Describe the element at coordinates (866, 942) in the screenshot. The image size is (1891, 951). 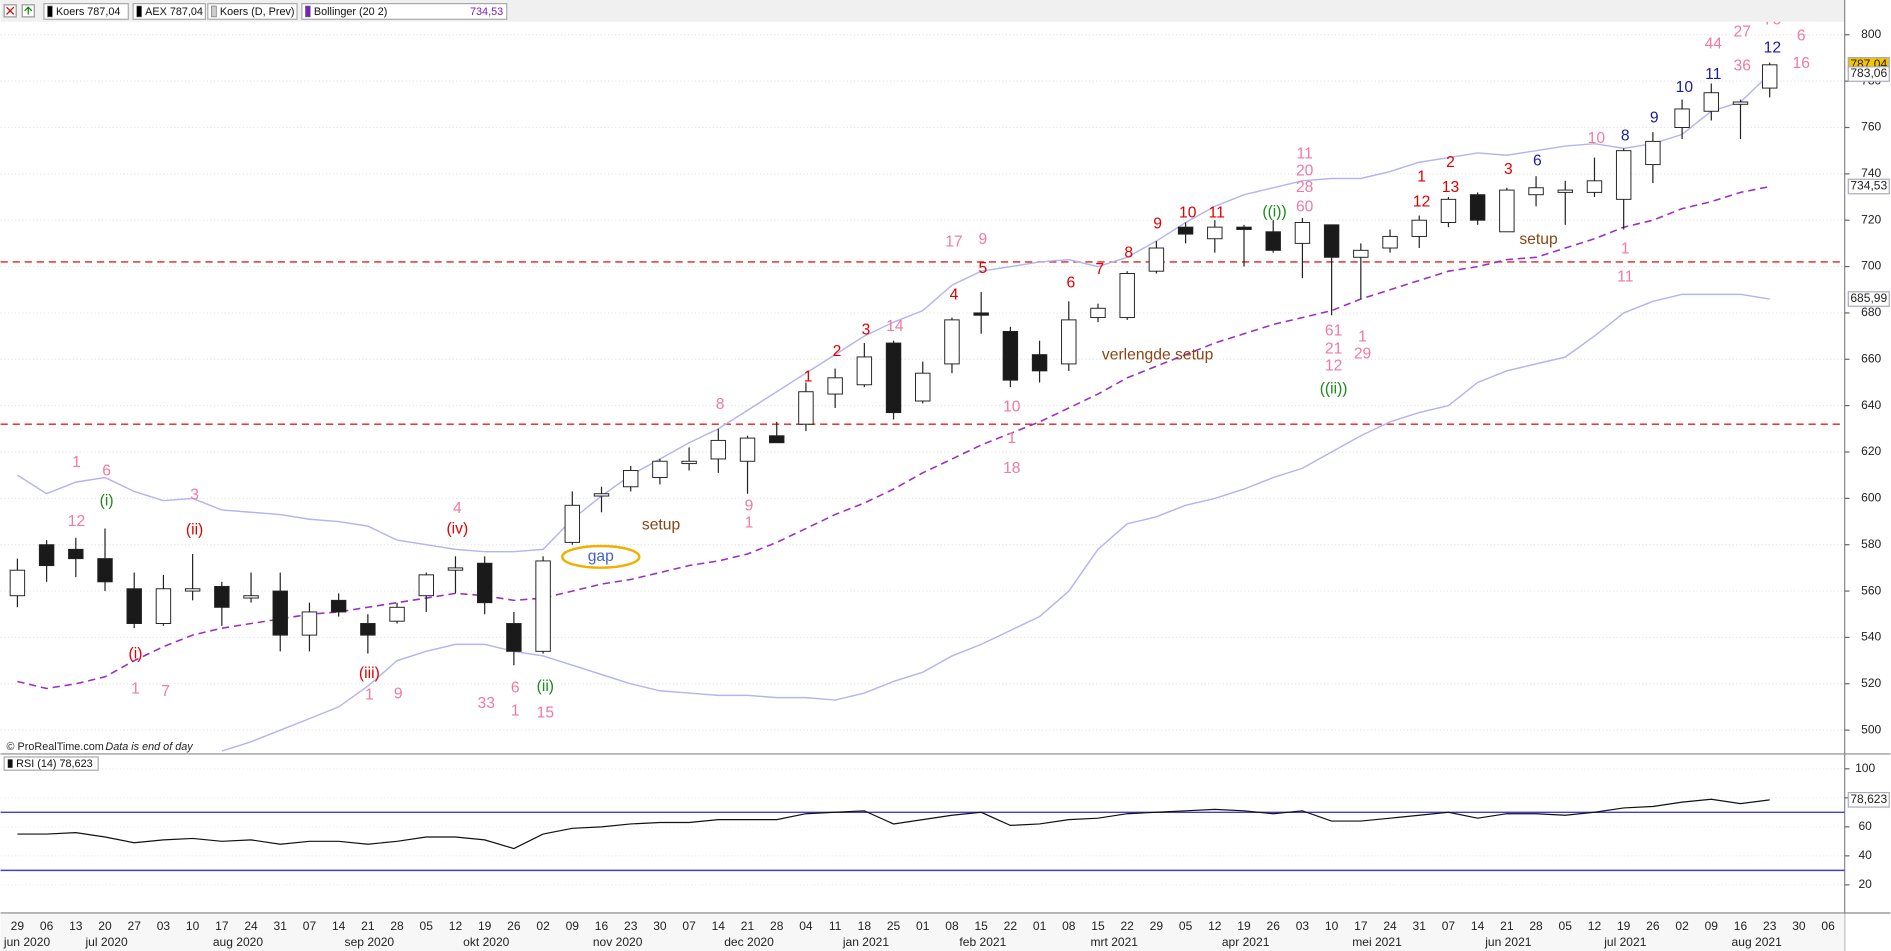
I see `month-label: jan 2021` at that location.